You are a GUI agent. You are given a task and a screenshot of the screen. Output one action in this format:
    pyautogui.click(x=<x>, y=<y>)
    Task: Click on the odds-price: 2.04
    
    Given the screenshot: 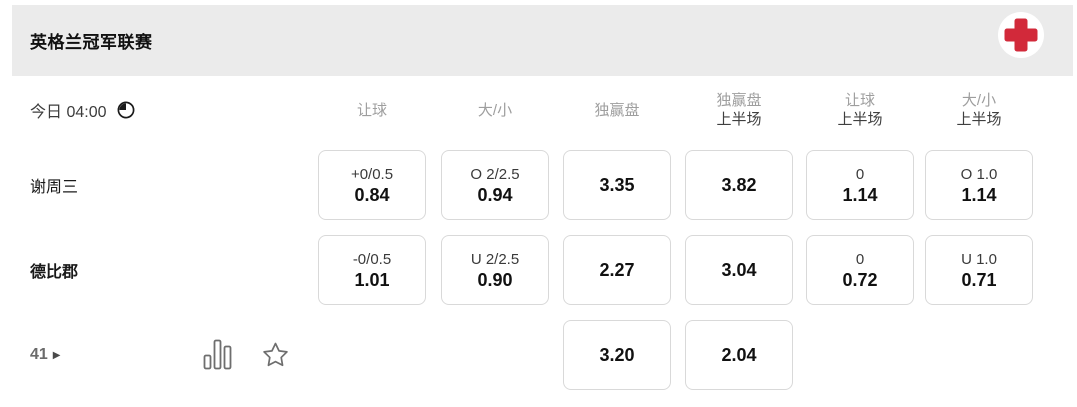 What is the action you would take?
    pyautogui.click(x=739, y=354)
    